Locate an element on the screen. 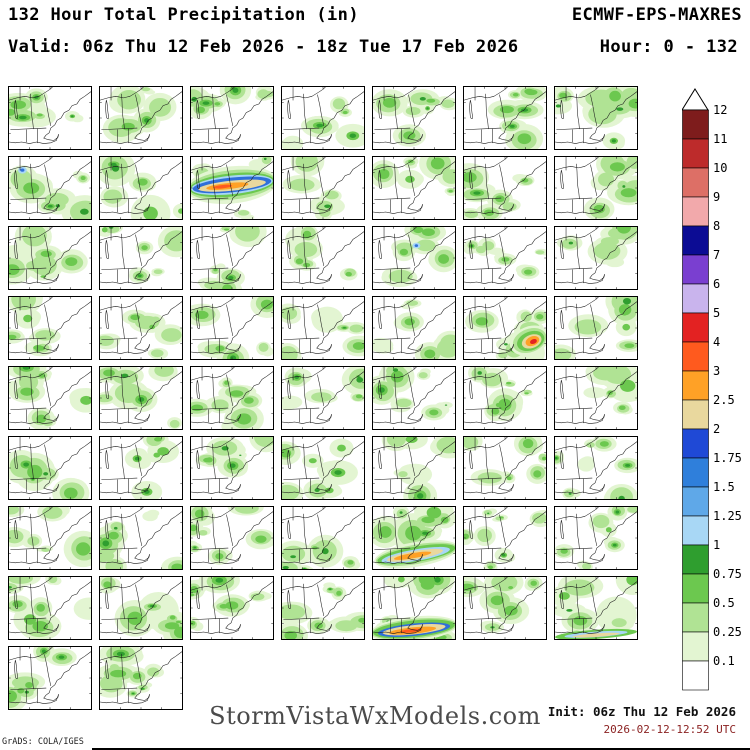 This screenshot has width=750, height=750. colorbar-label: 2 is located at coordinates (716, 429).